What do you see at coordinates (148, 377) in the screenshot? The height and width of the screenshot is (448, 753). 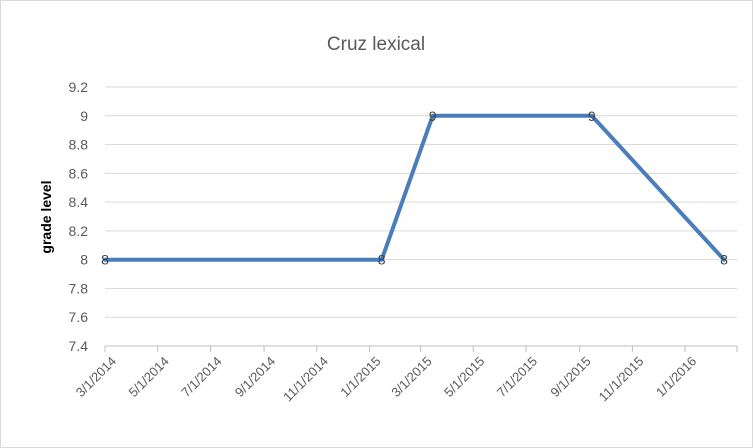 I see `x-tick-label: 5/1/2014` at bounding box center [148, 377].